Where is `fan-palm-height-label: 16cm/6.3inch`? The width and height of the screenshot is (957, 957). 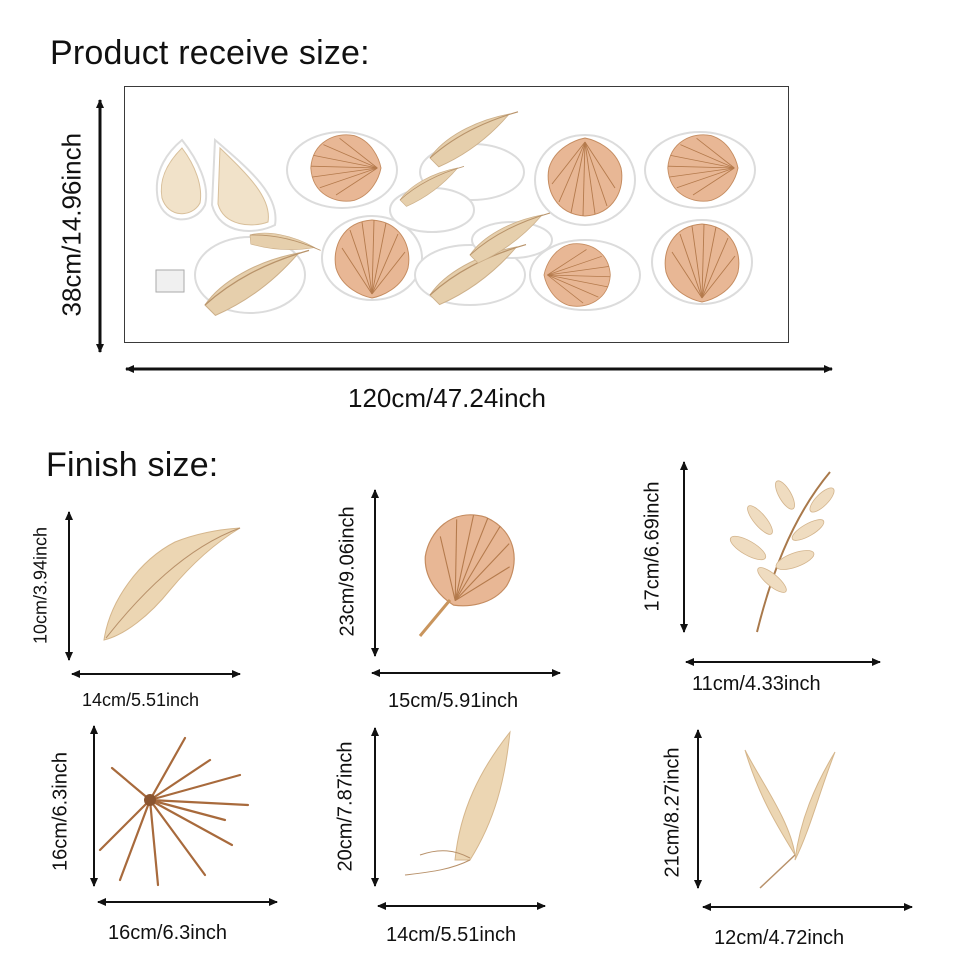 fan-palm-height-label: 16cm/6.3inch is located at coordinates (60, 811).